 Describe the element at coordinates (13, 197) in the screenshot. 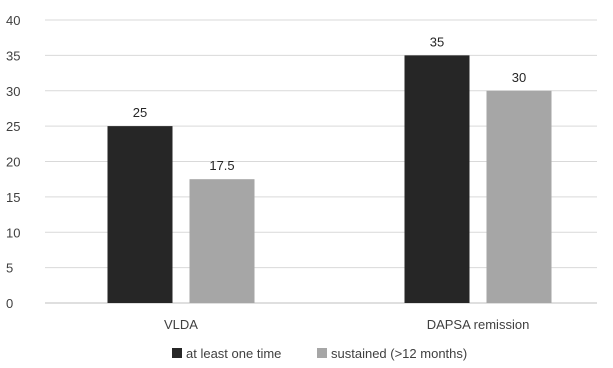

I see `y-tick-label: 15` at that location.